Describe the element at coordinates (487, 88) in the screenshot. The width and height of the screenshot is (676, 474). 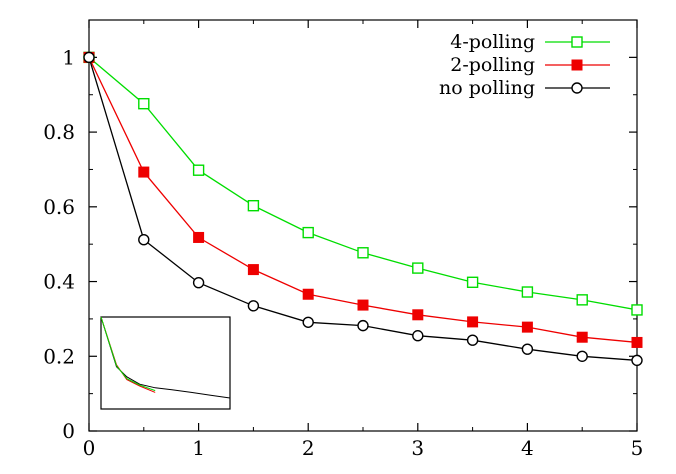
I see `legend-label-no-polling: no polling` at that location.